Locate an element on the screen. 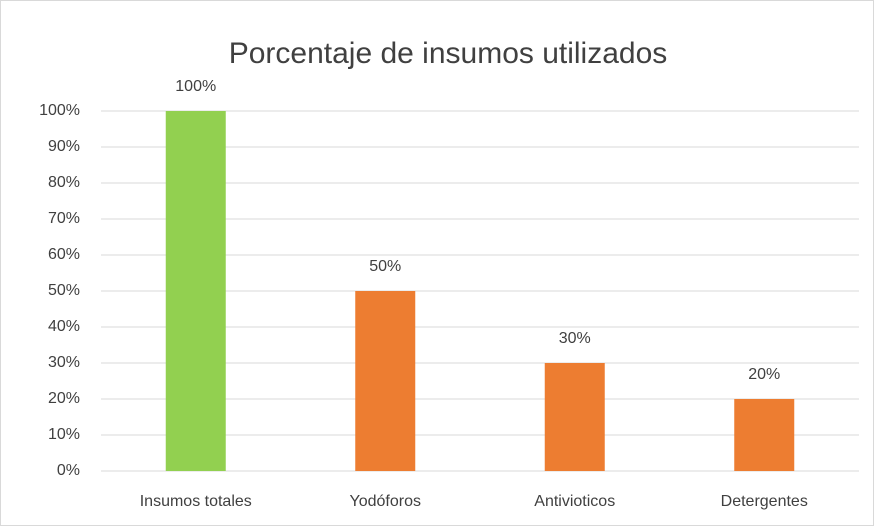  y-tick-label: 10% is located at coordinates (64, 434).